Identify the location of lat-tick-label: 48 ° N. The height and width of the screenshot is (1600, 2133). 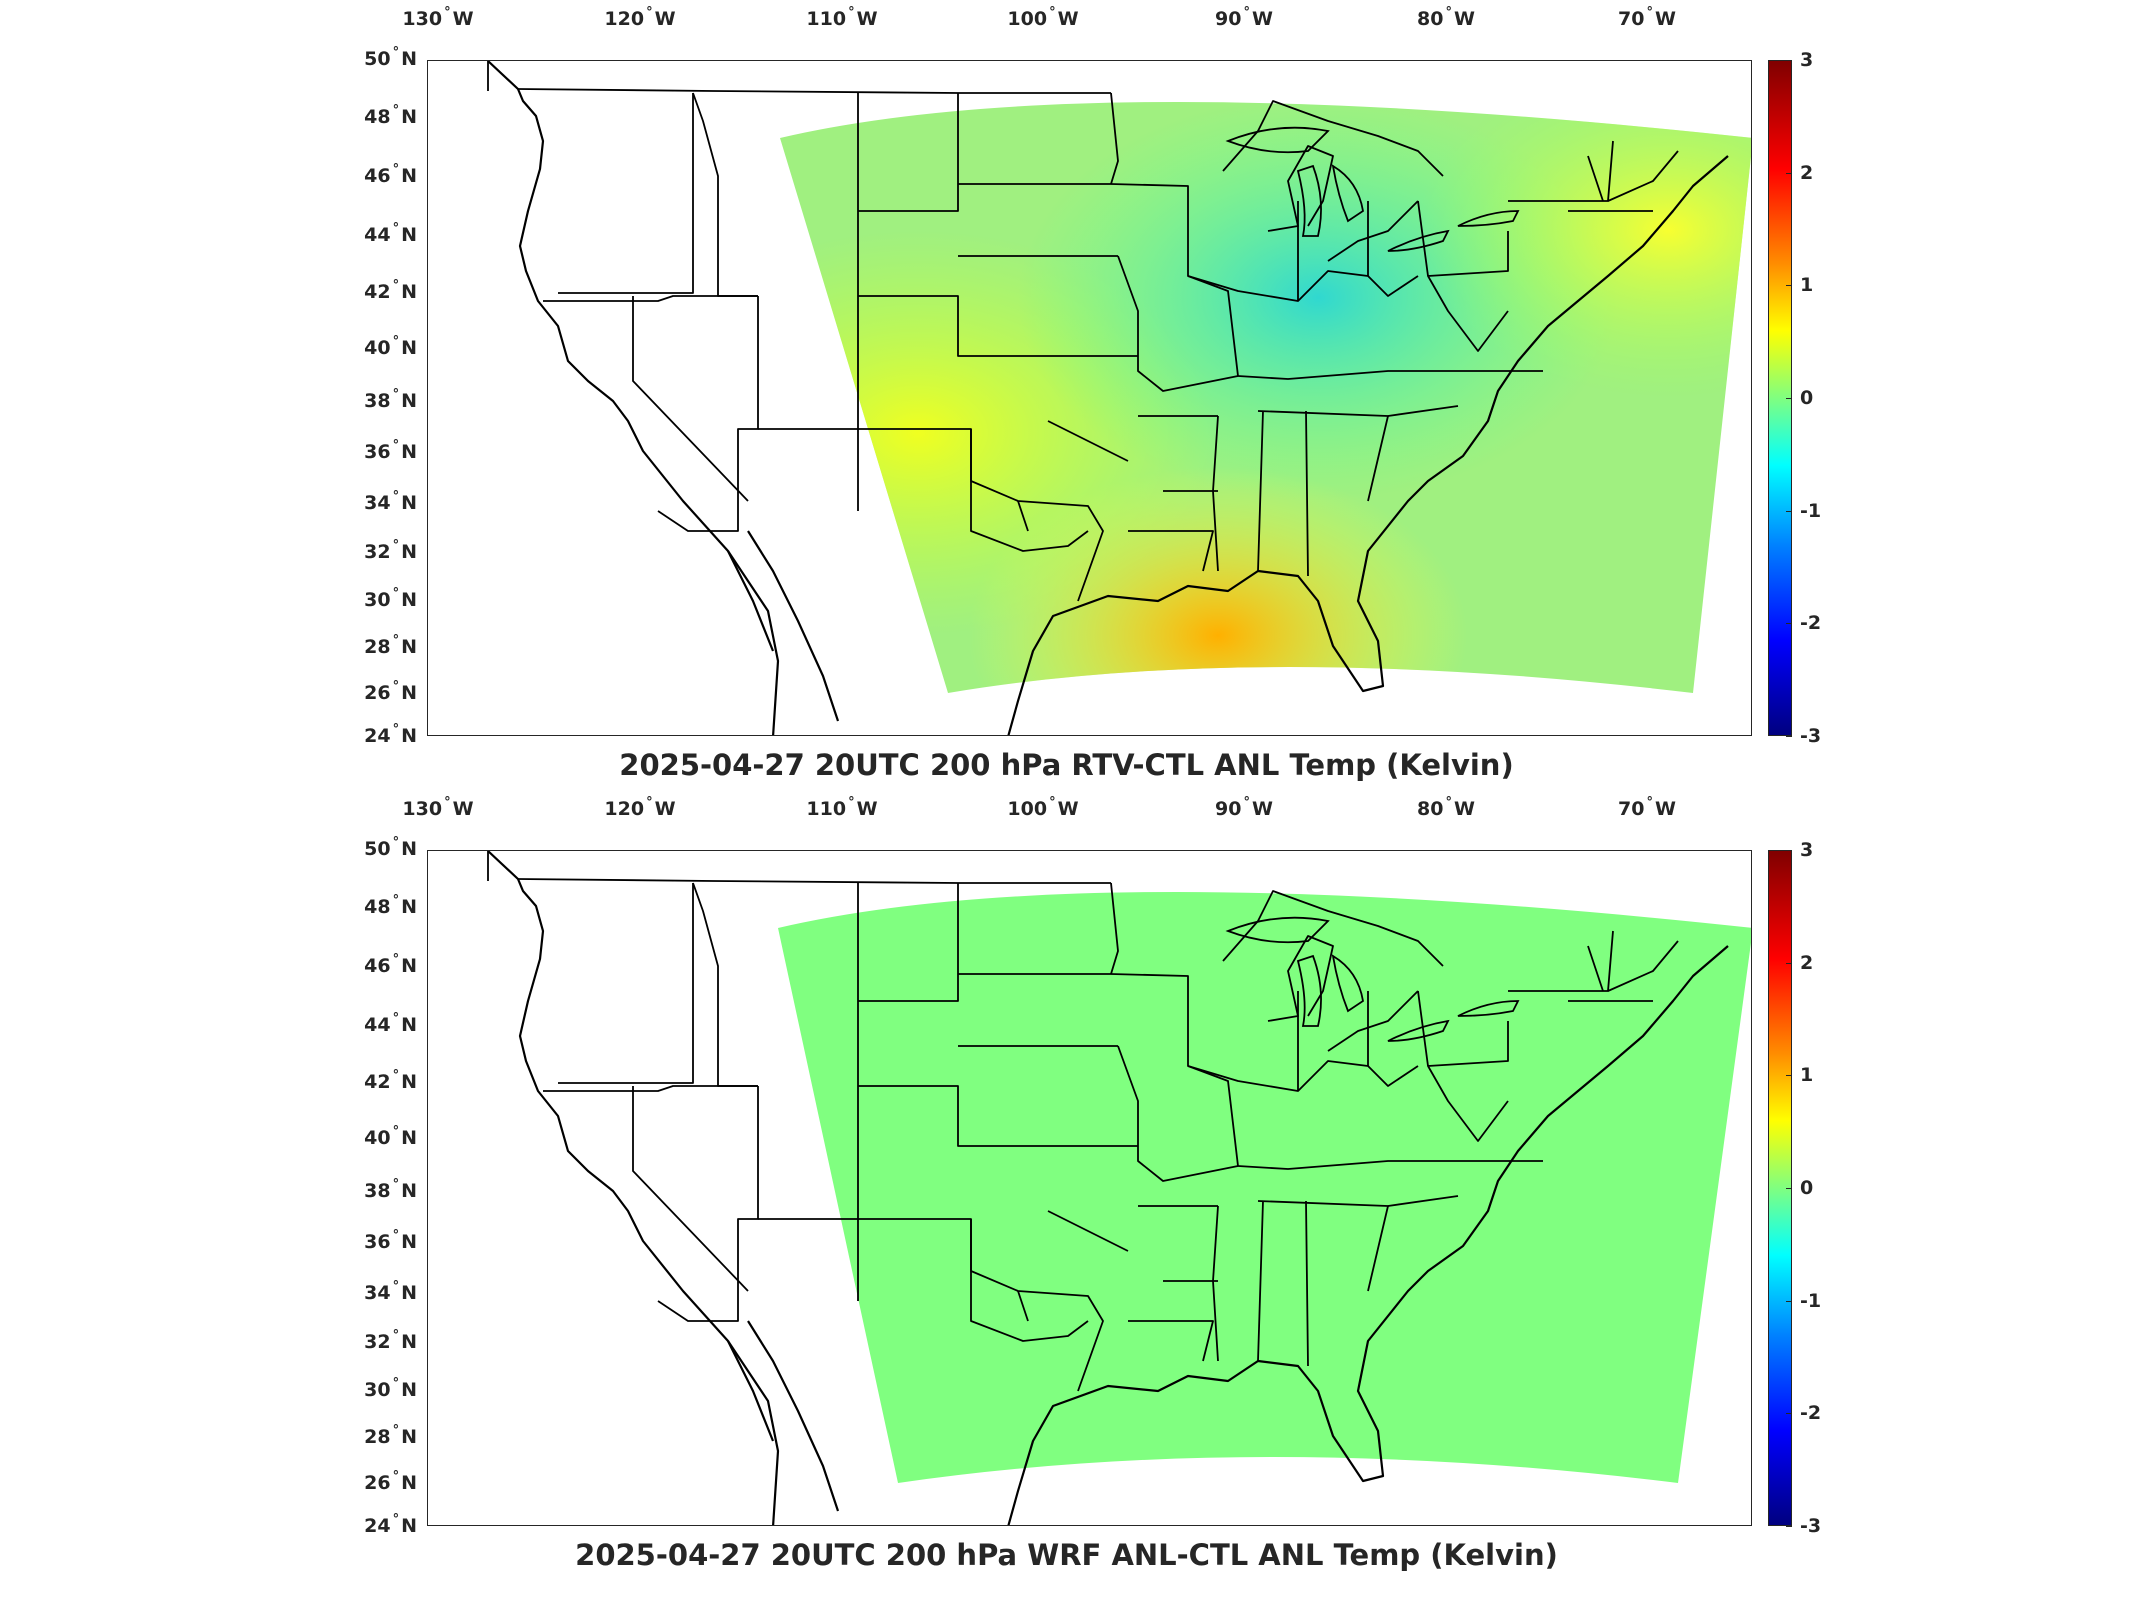
(390, 905).